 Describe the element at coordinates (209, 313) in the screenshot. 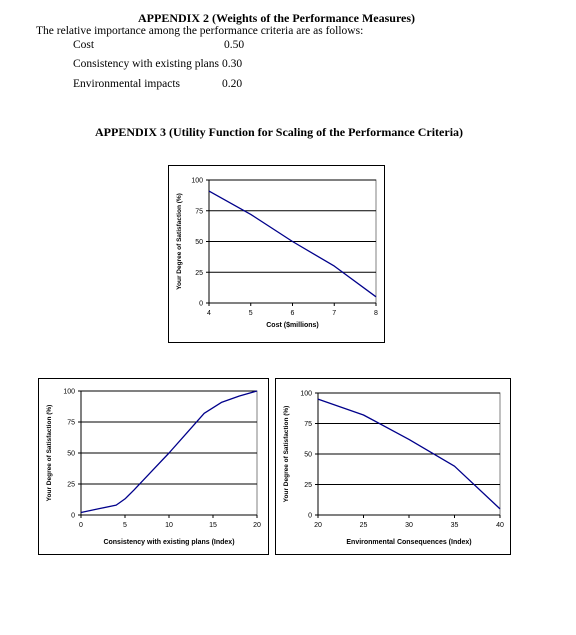

I see `x-tick-label: 4` at that location.